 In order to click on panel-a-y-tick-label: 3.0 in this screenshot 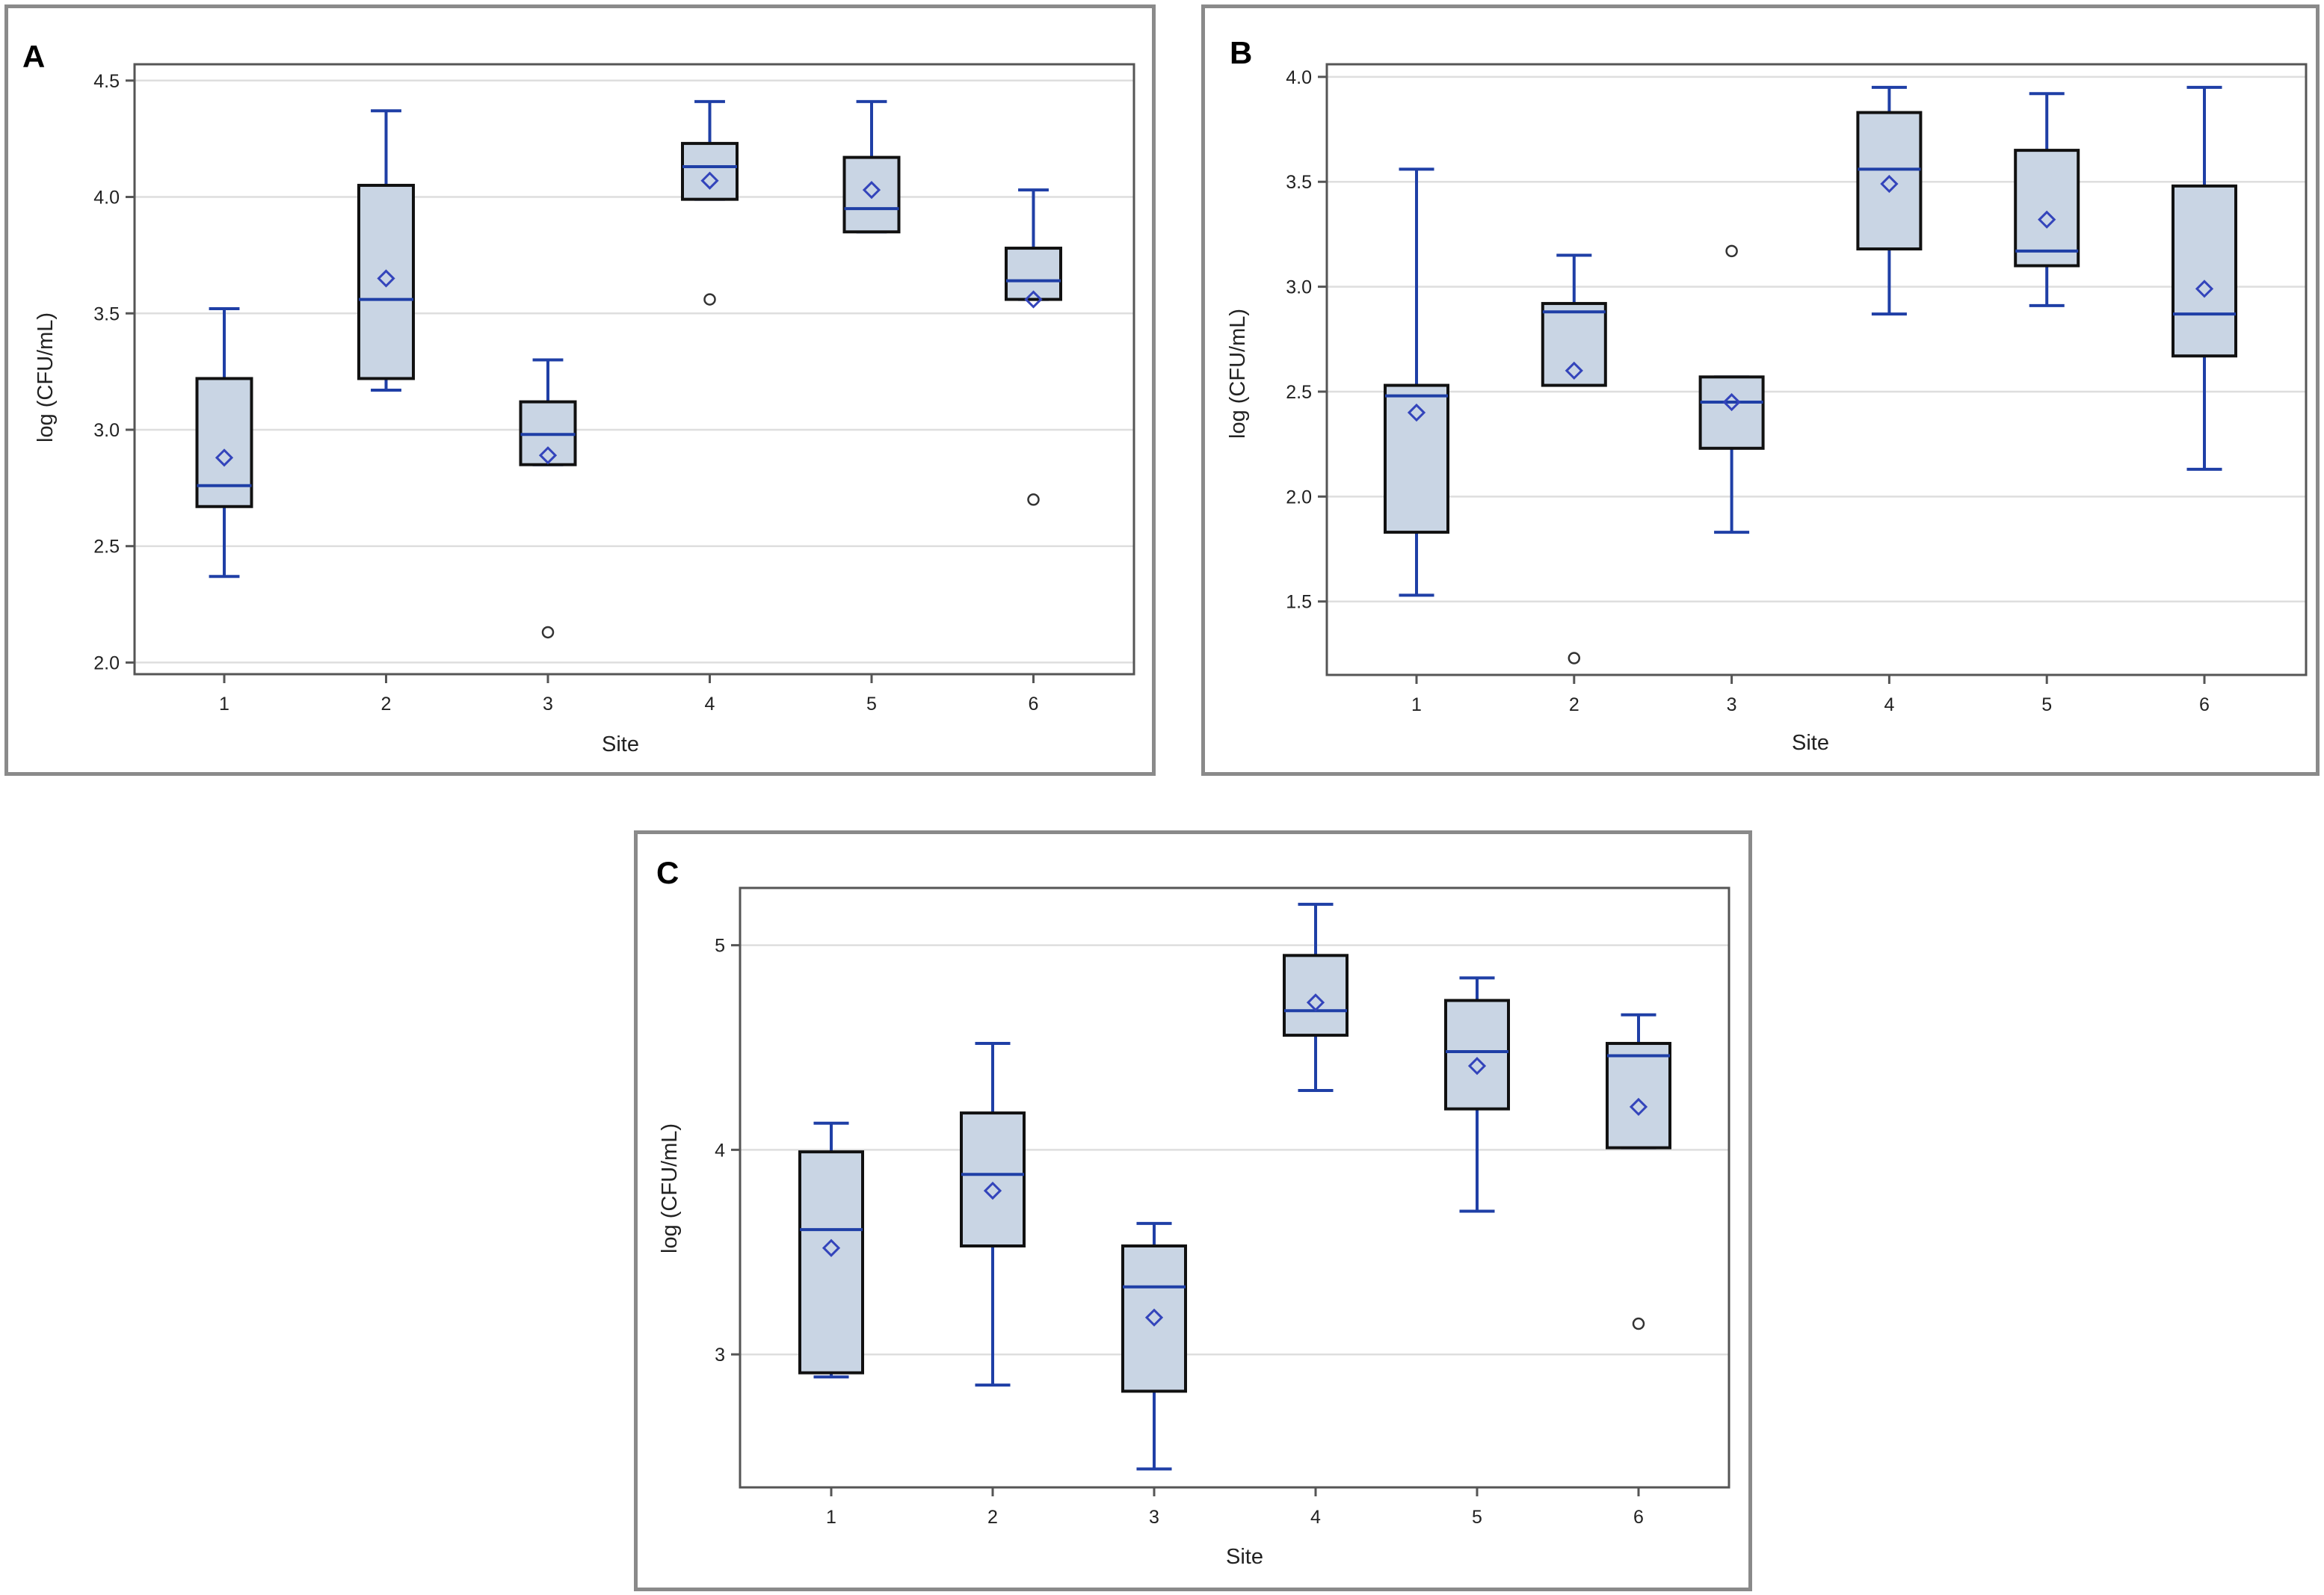, I will do `click(107, 430)`.